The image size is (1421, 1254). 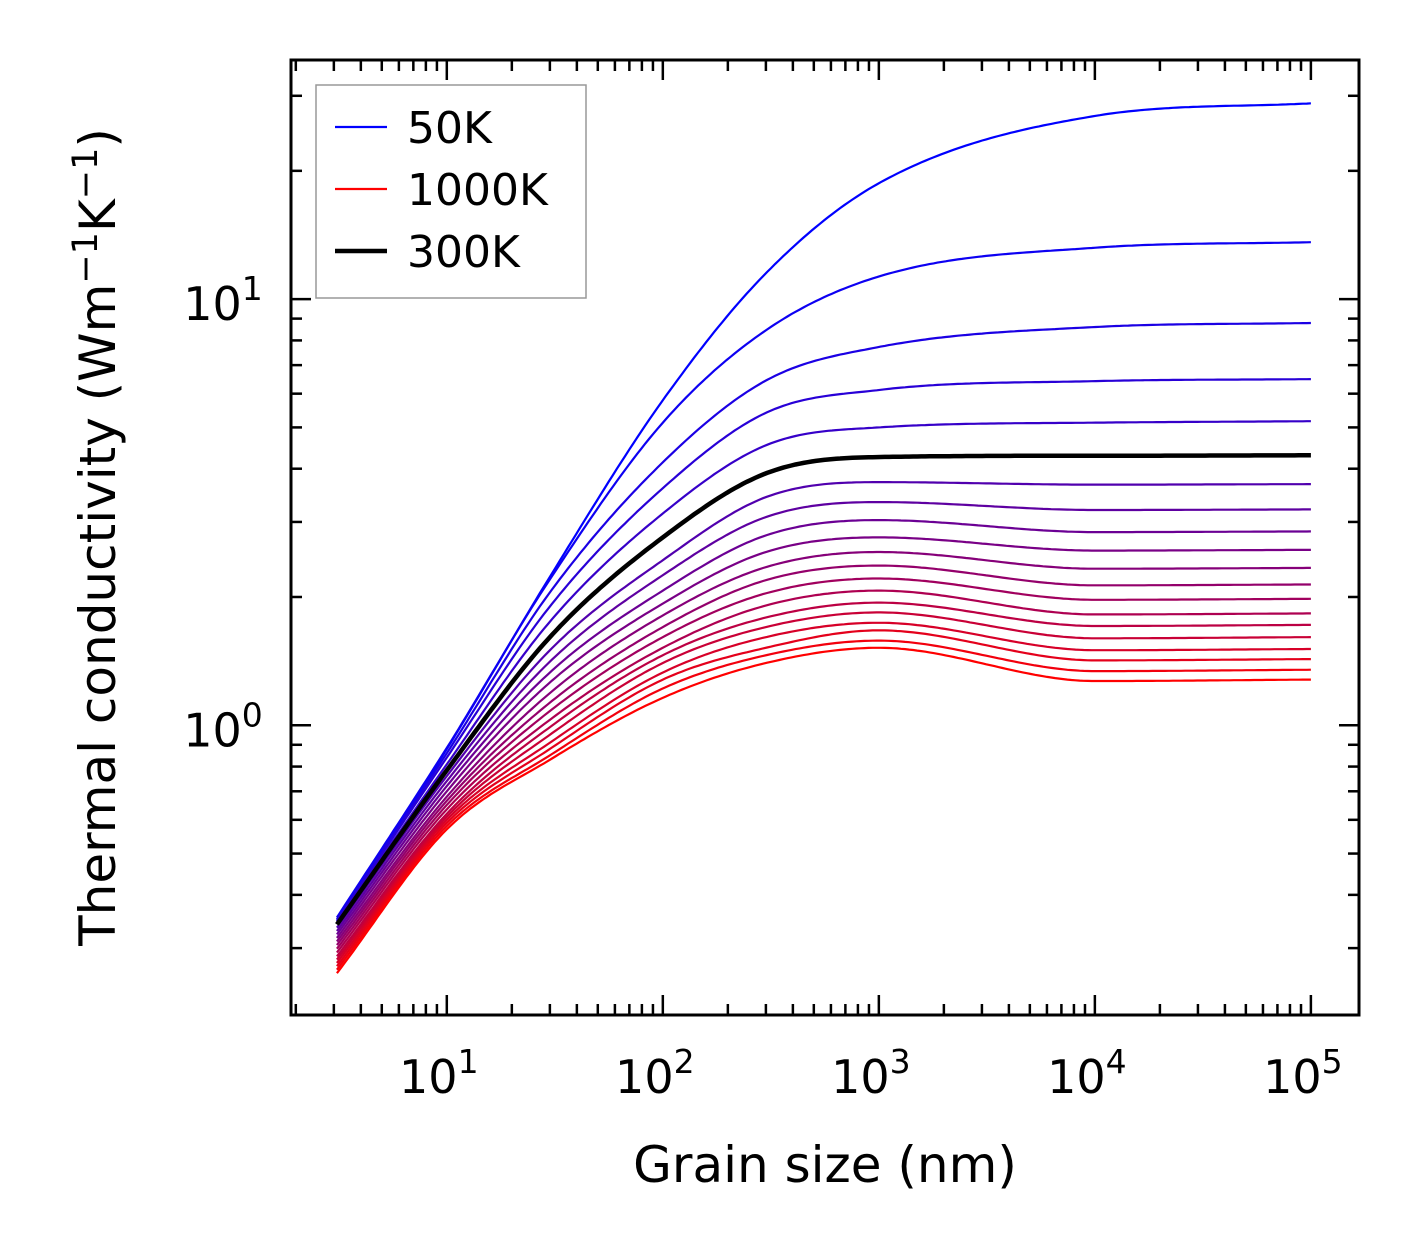 I want to click on y-tick-label: 10⁰, so click(x=223, y=726).